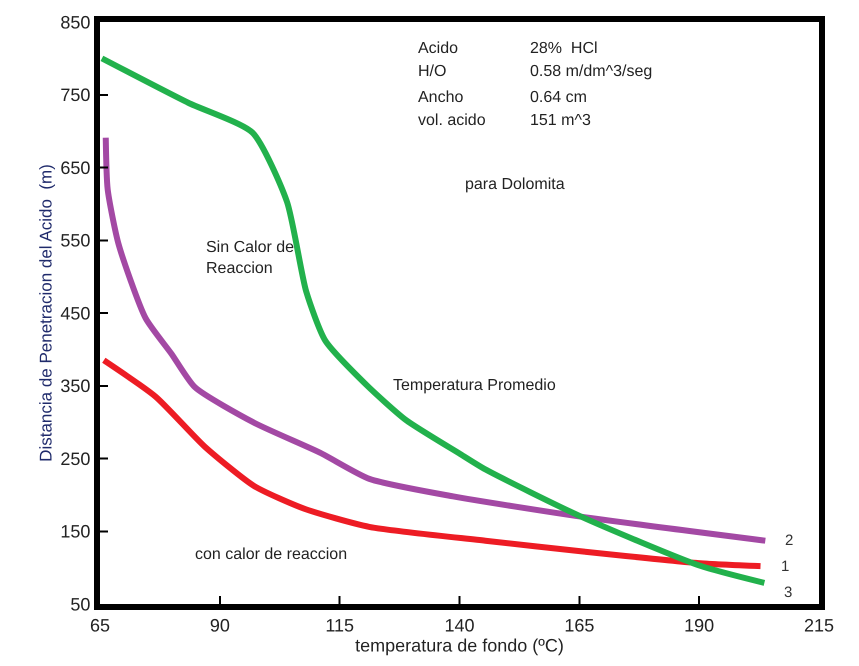 The width and height of the screenshot is (859, 666). I want to click on annotation: Ancho, so click(441, 97).